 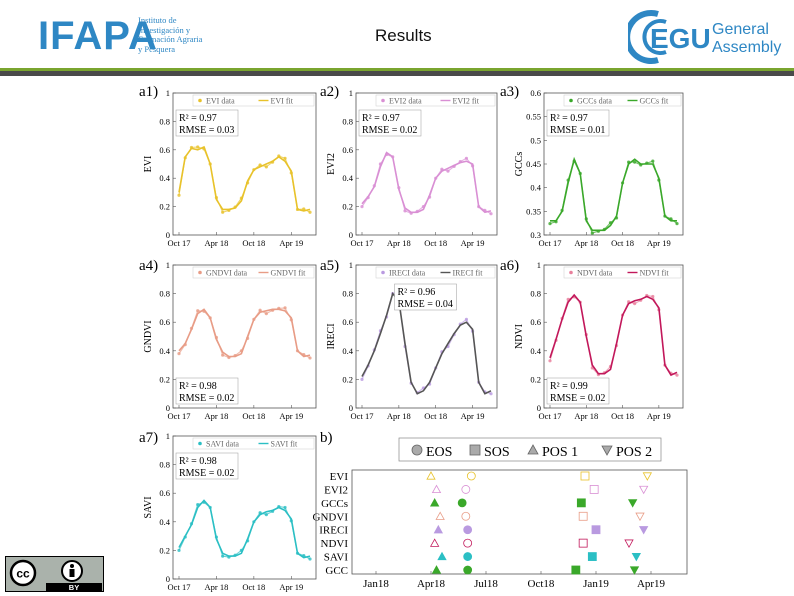 What do you see at coordinates (594, 101) in the screenshot?
I see `legend-data-label: GCCs data` at bounding box center [594, 101].